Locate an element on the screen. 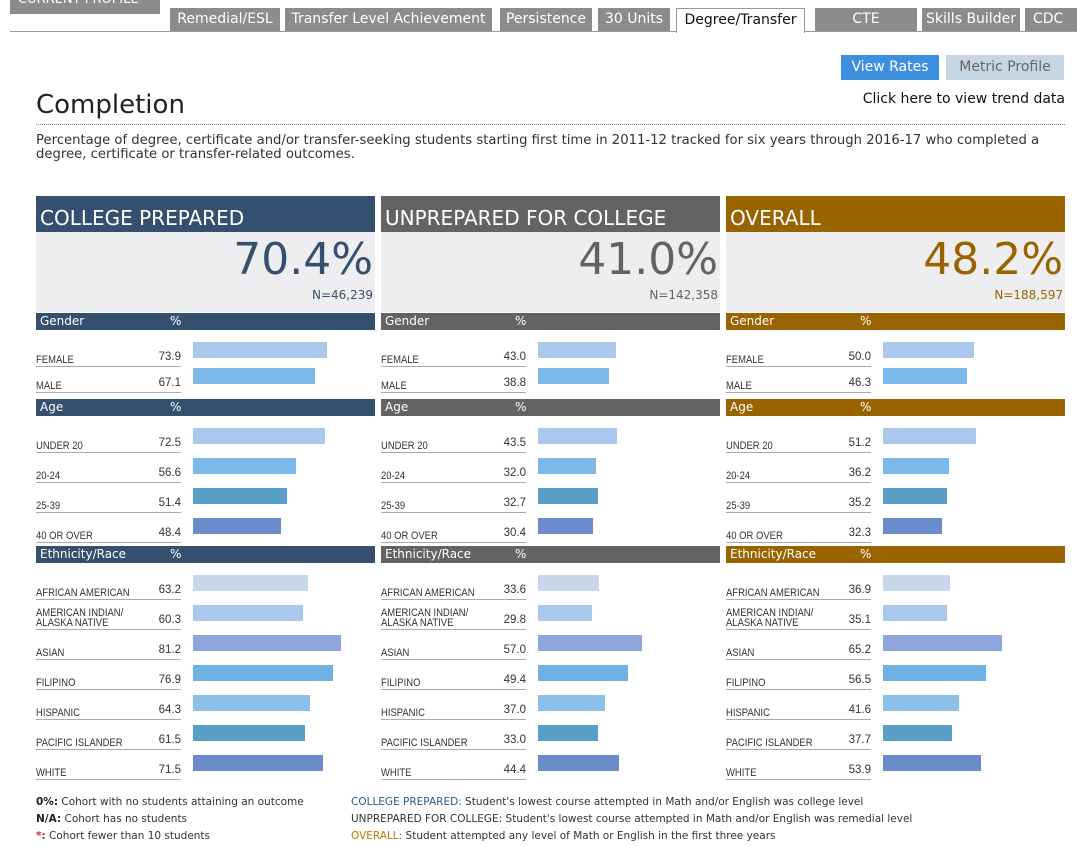 The width and height of the screenshot is (1077, 846). tab: Persistence is located at coordinates (546, 19).